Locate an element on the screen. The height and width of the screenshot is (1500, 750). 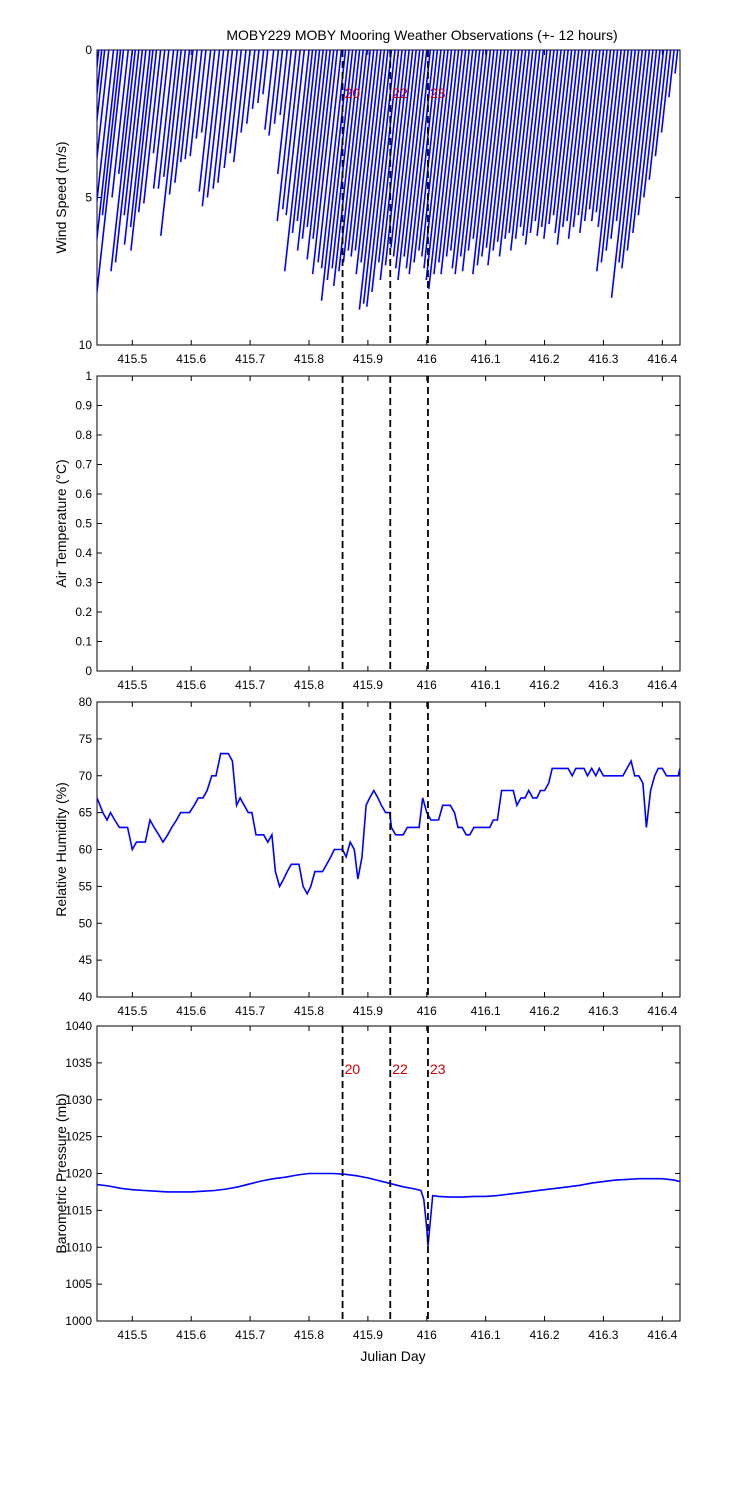
x-tick-label: 415.9 is located at coordinates (368, 1011).